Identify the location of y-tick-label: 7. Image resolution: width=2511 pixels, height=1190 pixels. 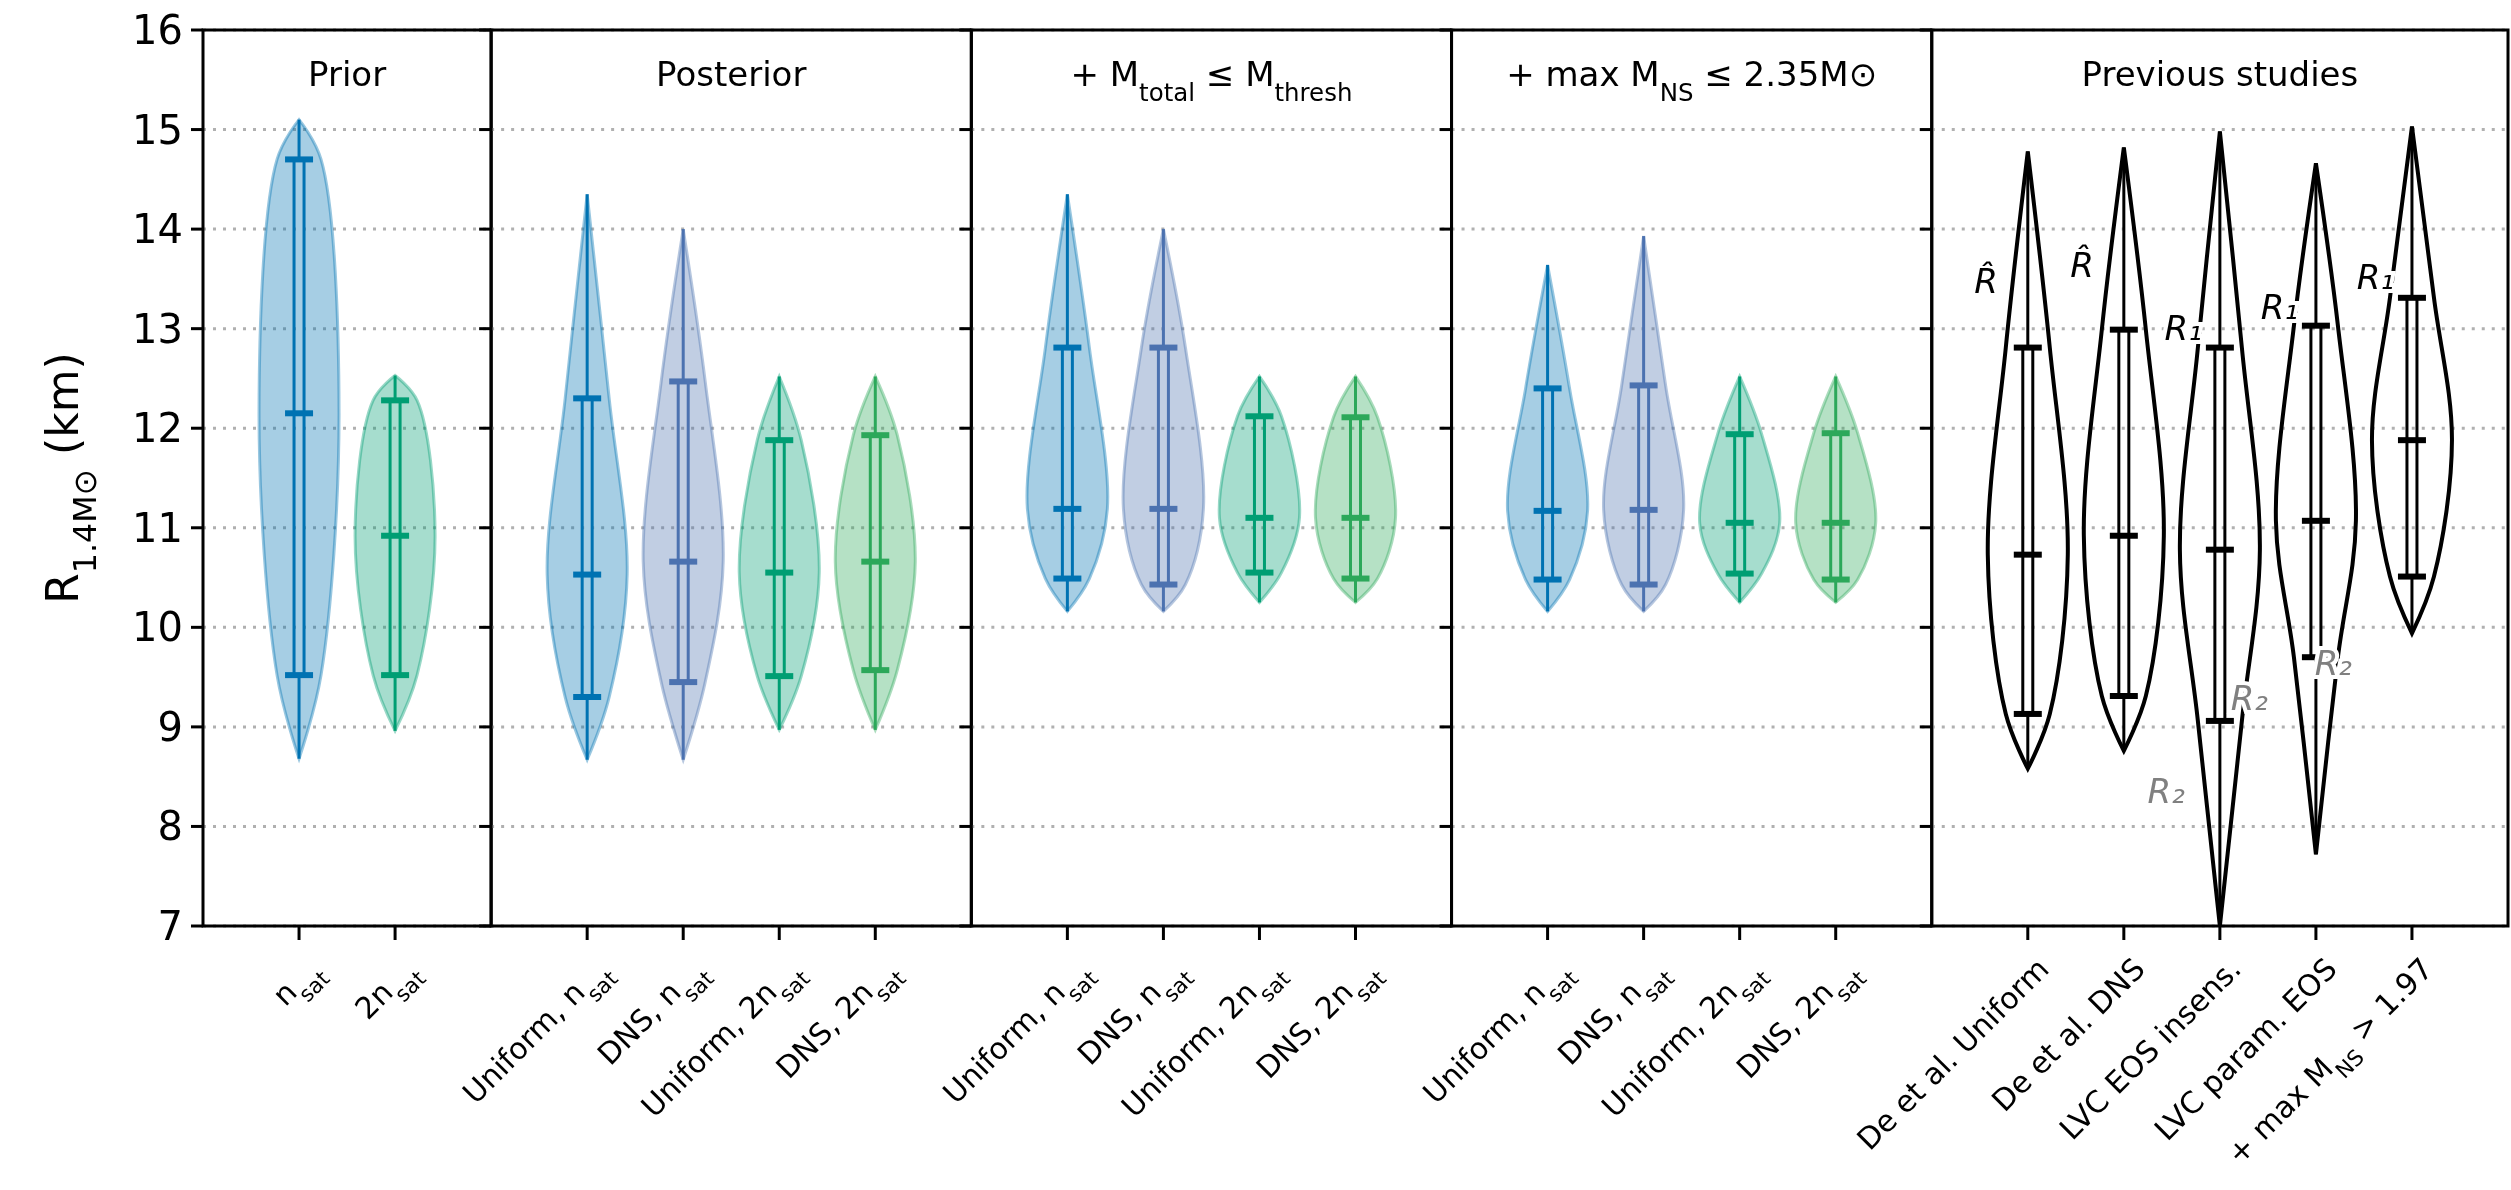
(170, 926).